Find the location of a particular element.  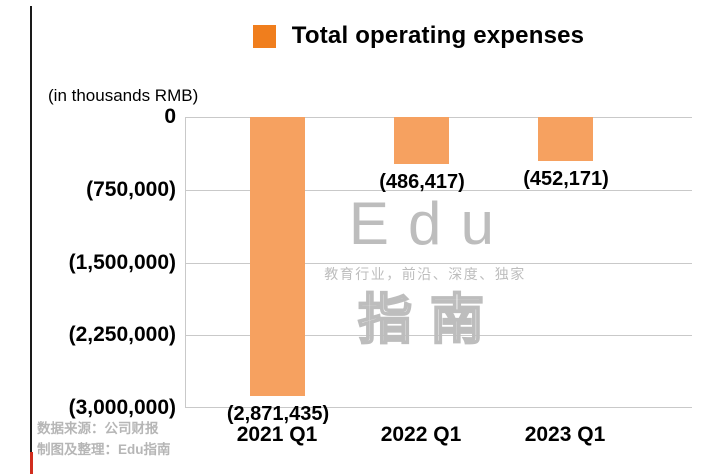

legend-swatch is located at coordinates (264, 36).